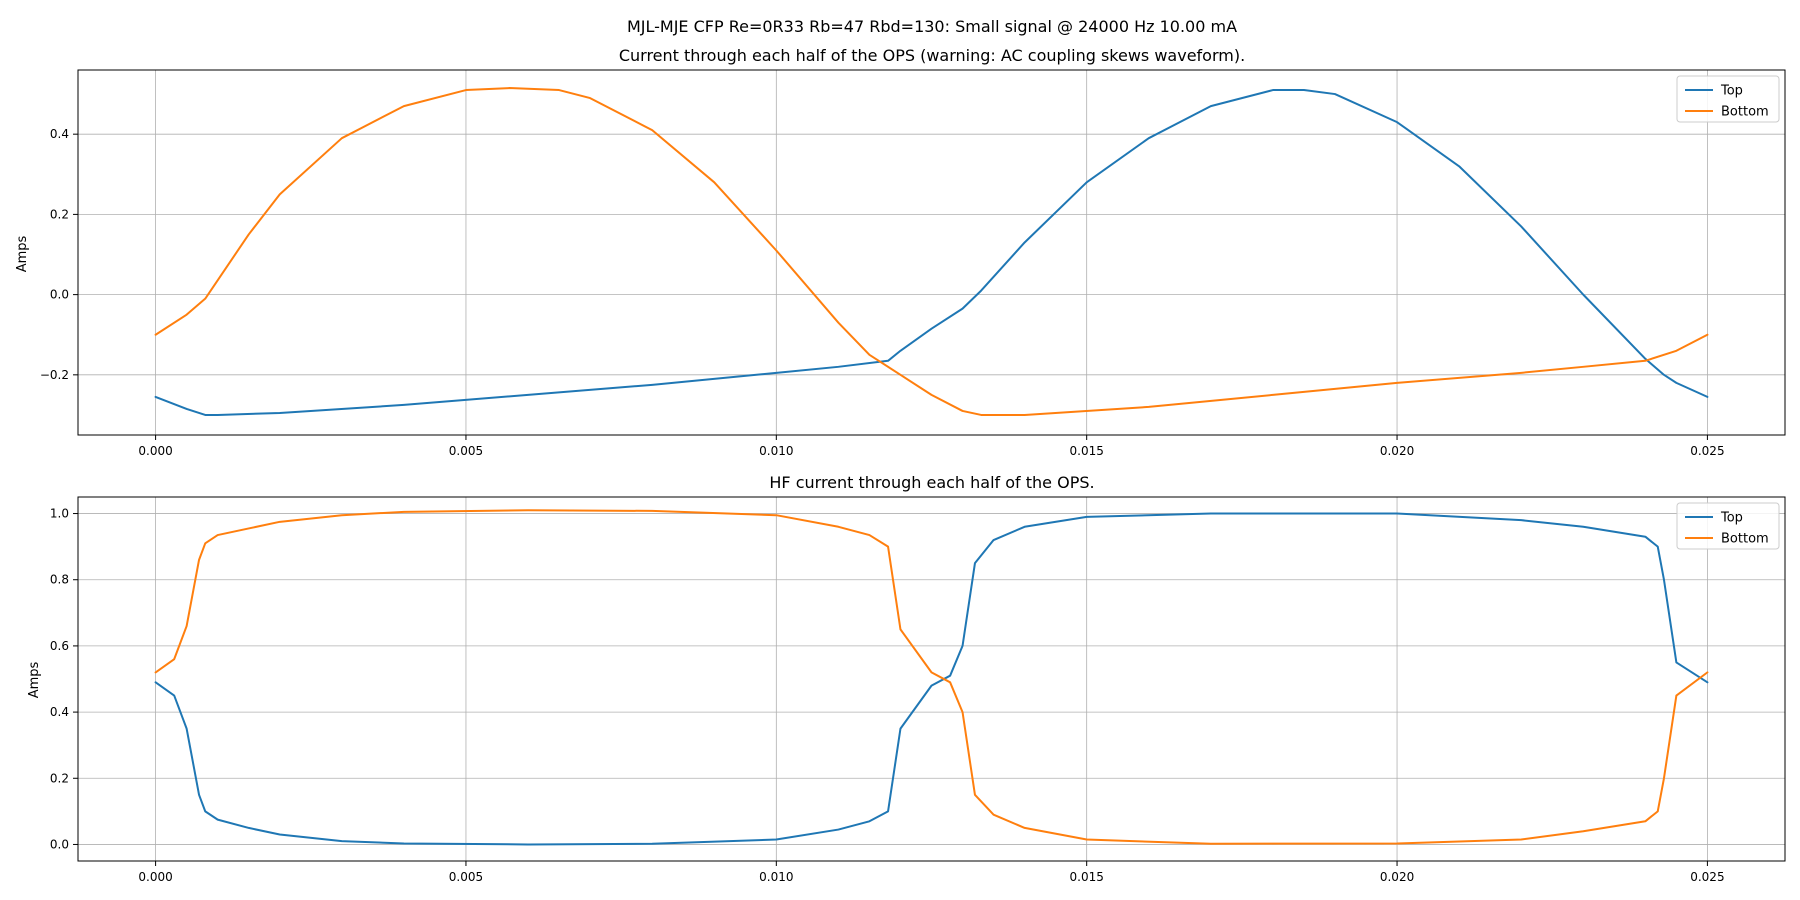  What do you see at coordinates (59, 134) in the screenshot?
I see `top-ytick-label-3: 0.4` at bounding box center [59, 134].